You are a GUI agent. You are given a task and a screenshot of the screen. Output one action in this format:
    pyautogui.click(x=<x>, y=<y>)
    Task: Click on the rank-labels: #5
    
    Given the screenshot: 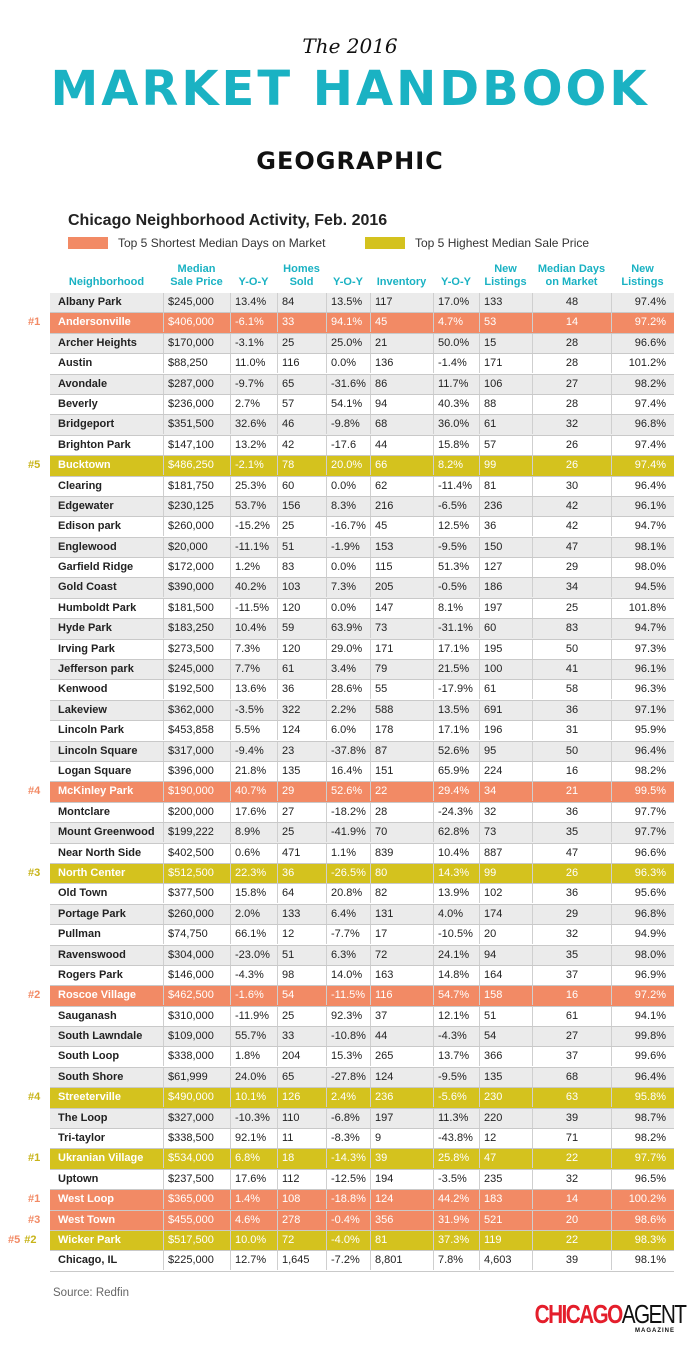 What is the action you would take?
    pyautogui.click(x=32, y=465)
    